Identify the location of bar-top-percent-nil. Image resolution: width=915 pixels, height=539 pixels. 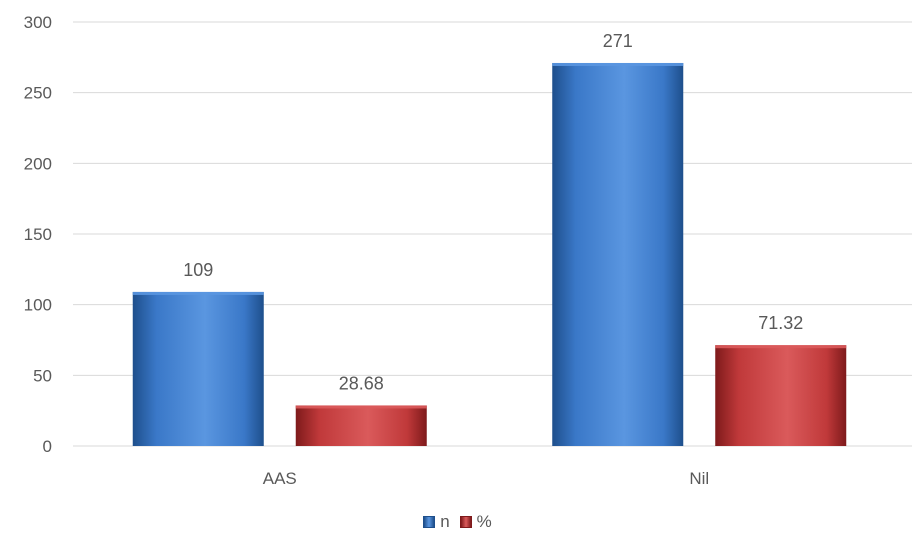
(780, 346).